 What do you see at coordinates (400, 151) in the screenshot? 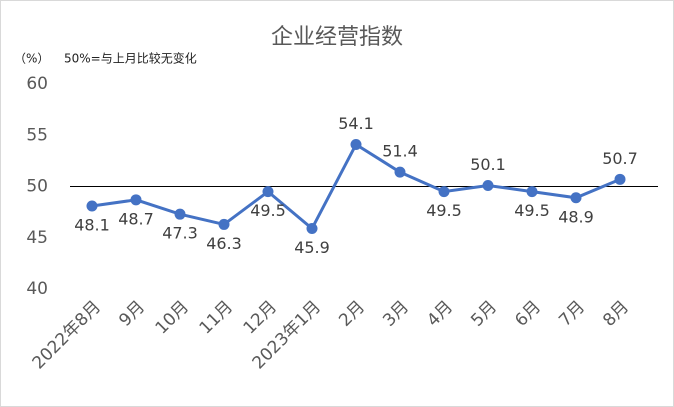
I see `data-label: 51.4` at bounding box center [400, 151].